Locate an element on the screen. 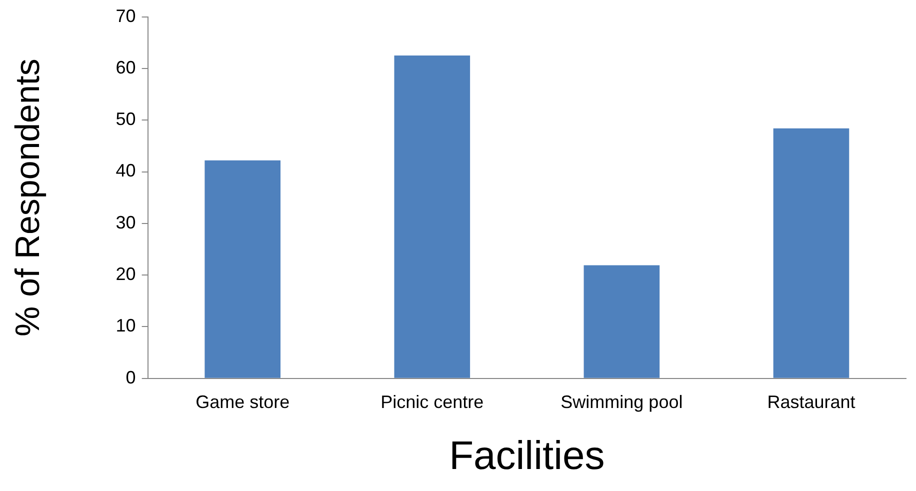  x-tick-label: Rastaurant is located at coordinates (811, 402).